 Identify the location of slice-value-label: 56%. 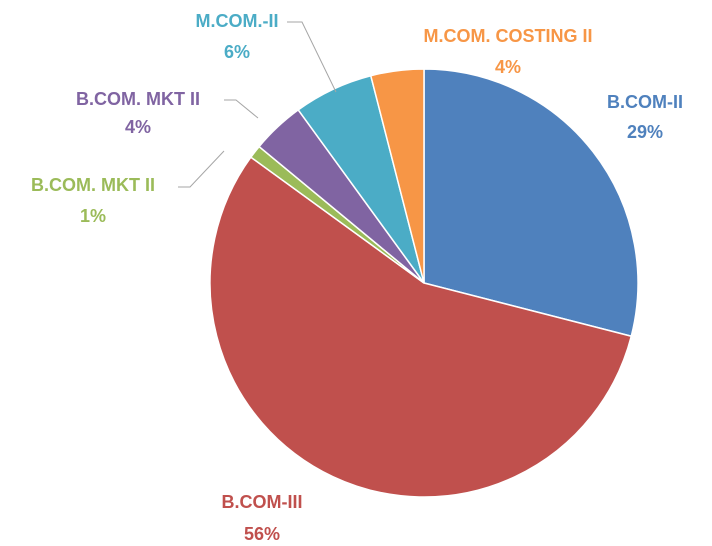
(262, 534).